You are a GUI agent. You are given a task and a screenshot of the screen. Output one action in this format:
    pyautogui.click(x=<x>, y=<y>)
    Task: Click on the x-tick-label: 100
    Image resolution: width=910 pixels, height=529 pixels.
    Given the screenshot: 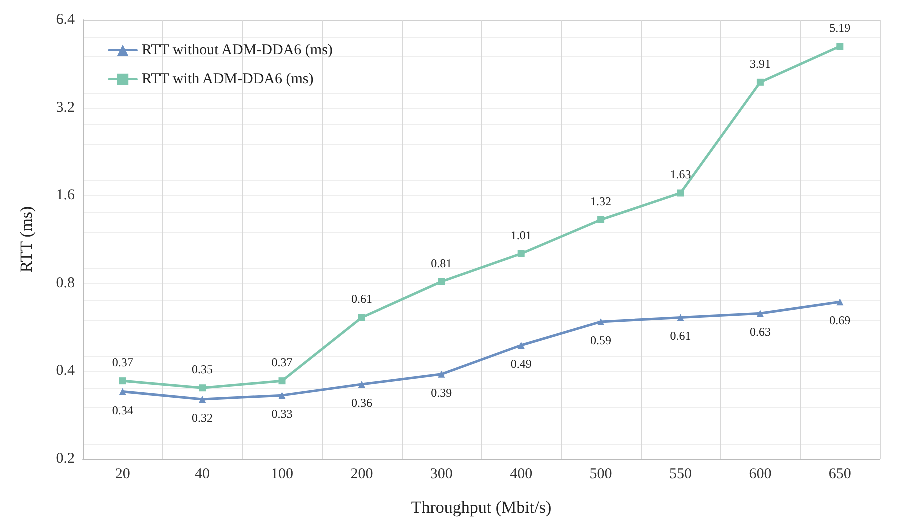 What is the action you would take?
    pyautogui.click(x=282, y=474)
    